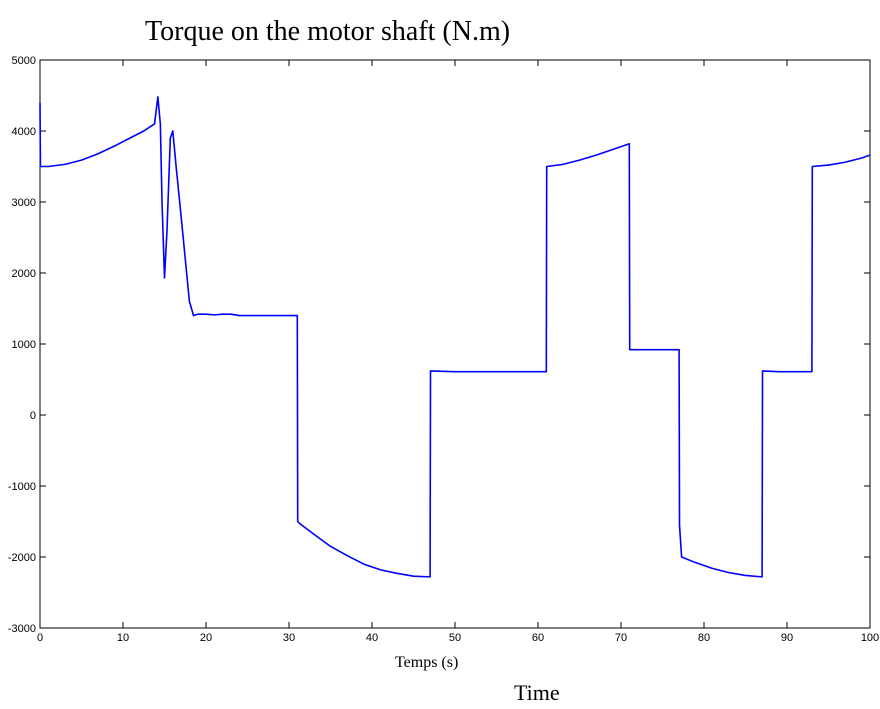 The height and width of the screenshot is (709, 880). What do you see at coordinates (538, 638) in the screenshot?
I see `x-tick-label: 60` at bounding box center [538, 638].